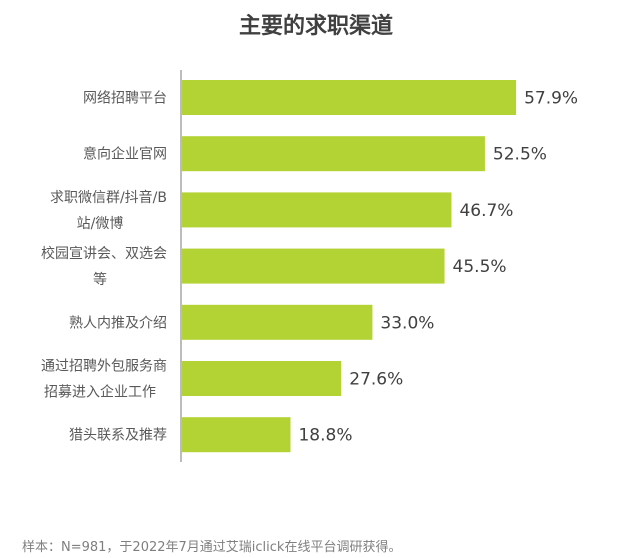  What do you see at coordinates (100, 223) in the screenshot?
I see `category-label: 站/微博` at bounding box center [100, 223].